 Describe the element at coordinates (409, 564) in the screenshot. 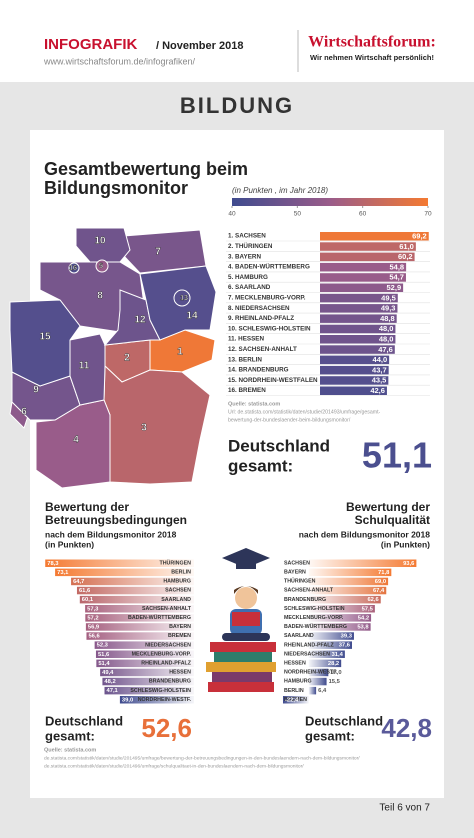

I see `value-label: 93,6` at that location.